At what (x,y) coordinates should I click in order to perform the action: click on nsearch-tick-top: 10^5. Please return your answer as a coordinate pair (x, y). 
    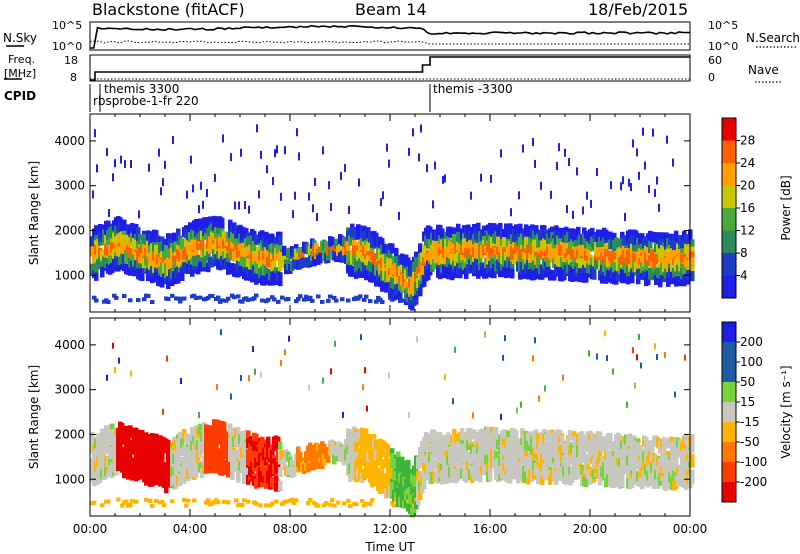
    Looking at the image, I should click on (723, 25).